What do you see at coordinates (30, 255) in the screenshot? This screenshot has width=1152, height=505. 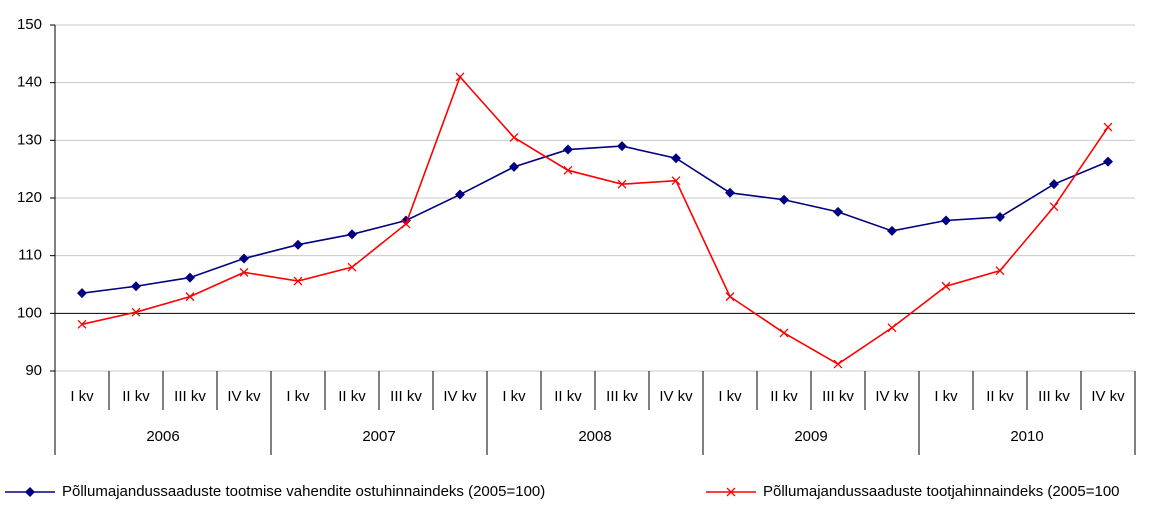 I see `y-tick-label: 110` at bounding box center [30, 255].